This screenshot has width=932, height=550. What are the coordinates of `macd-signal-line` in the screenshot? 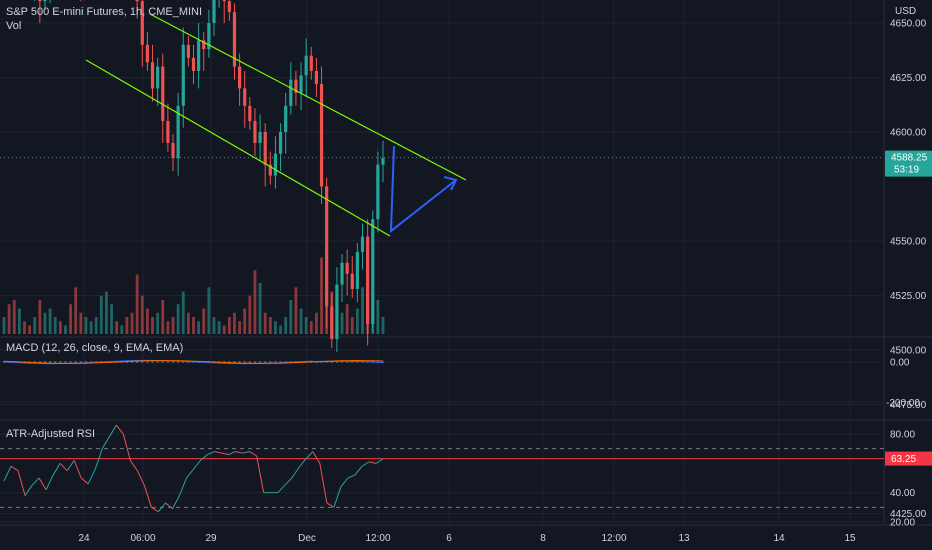 It's located at (193, 362).